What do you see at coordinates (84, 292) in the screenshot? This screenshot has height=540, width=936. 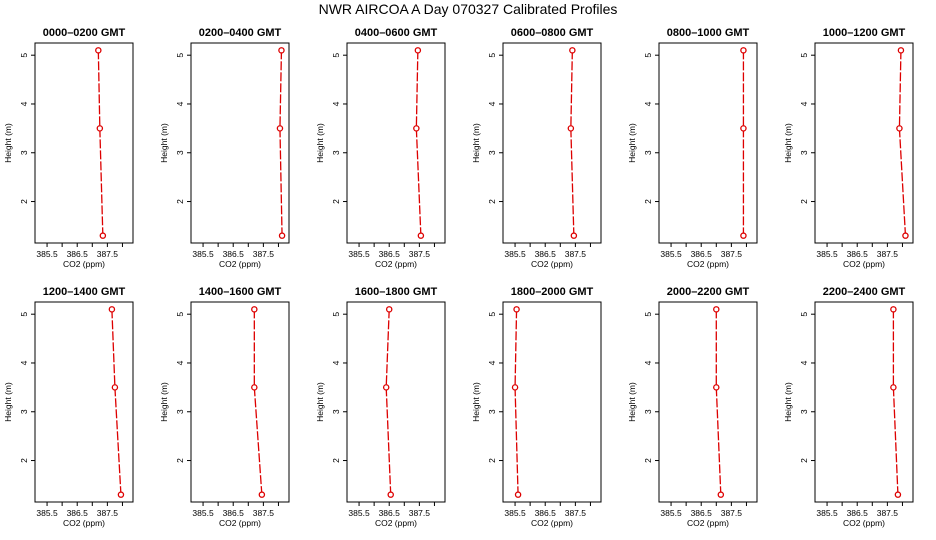 I see `panel-title: 1200–1400 GMT` at bounding box center [84, 292].